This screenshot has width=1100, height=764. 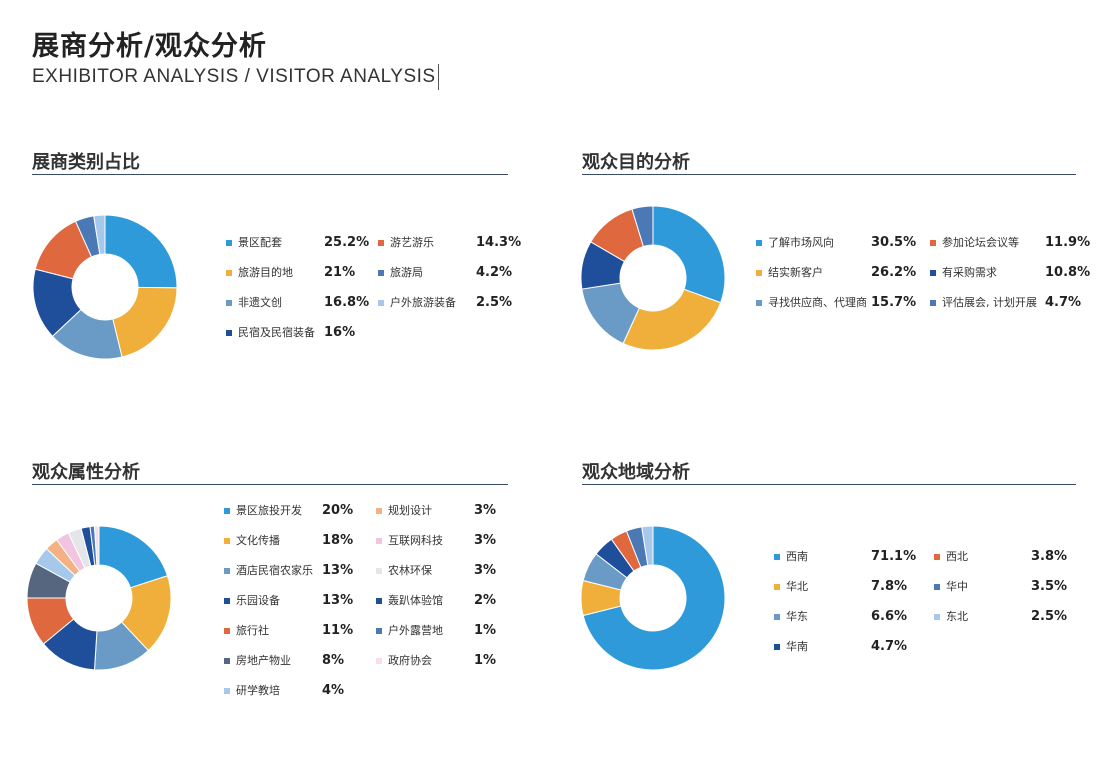 I want to click on data-label: 6.6%, so click(x=889, y=616).